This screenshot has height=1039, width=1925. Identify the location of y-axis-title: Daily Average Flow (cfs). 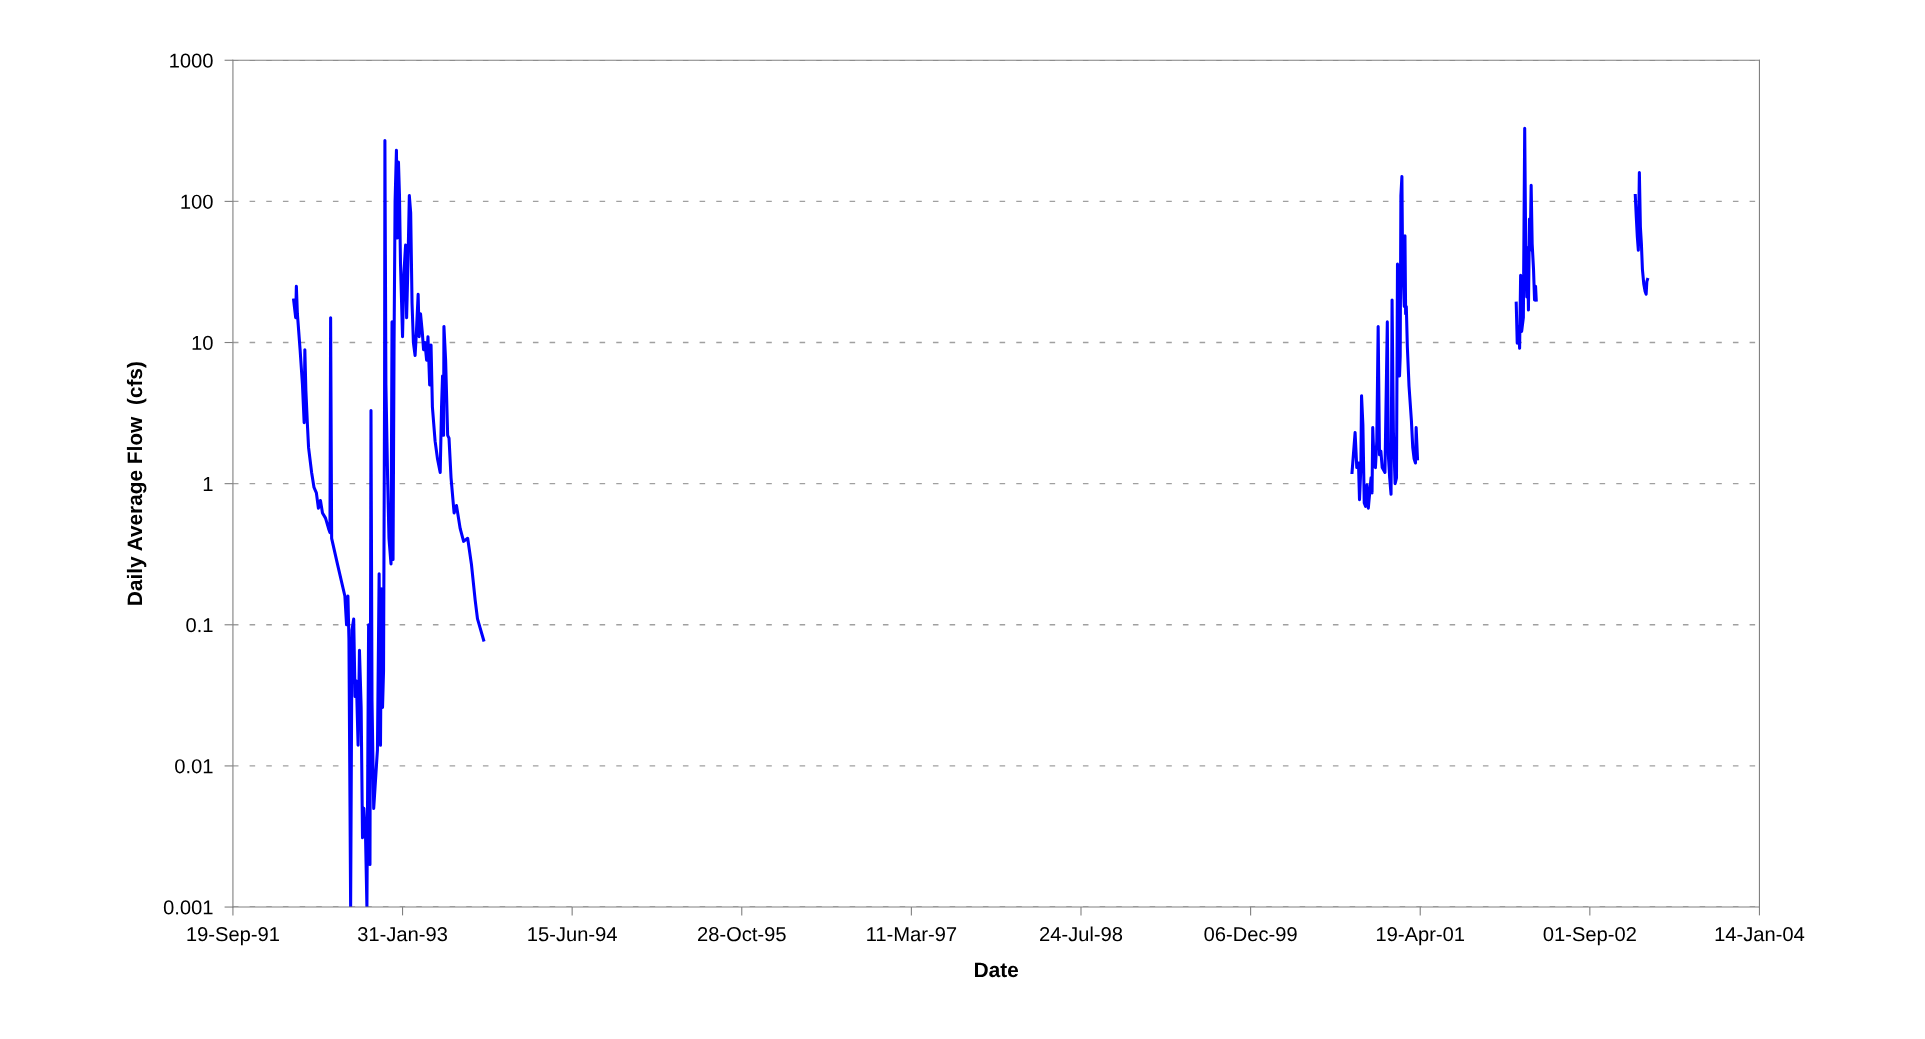
(136, 483).